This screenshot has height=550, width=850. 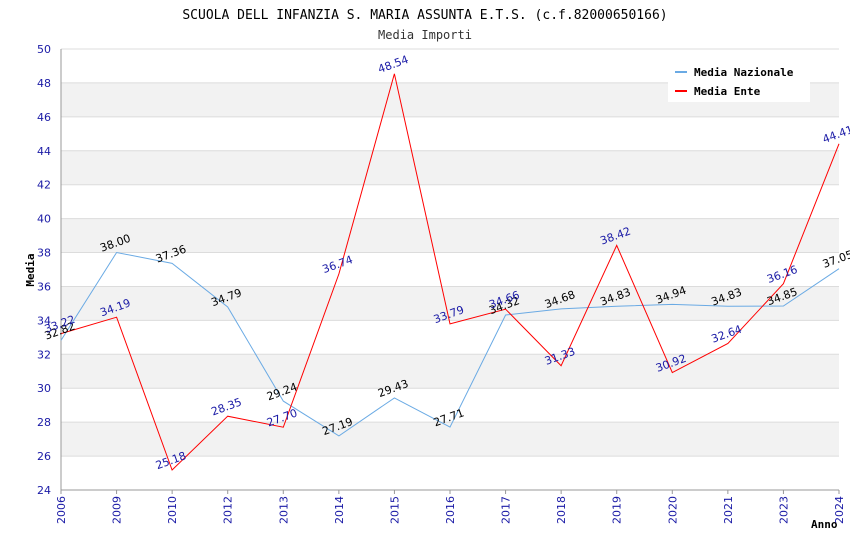 I want to click on y-tick-label: 28, so click(x=44, y=422).